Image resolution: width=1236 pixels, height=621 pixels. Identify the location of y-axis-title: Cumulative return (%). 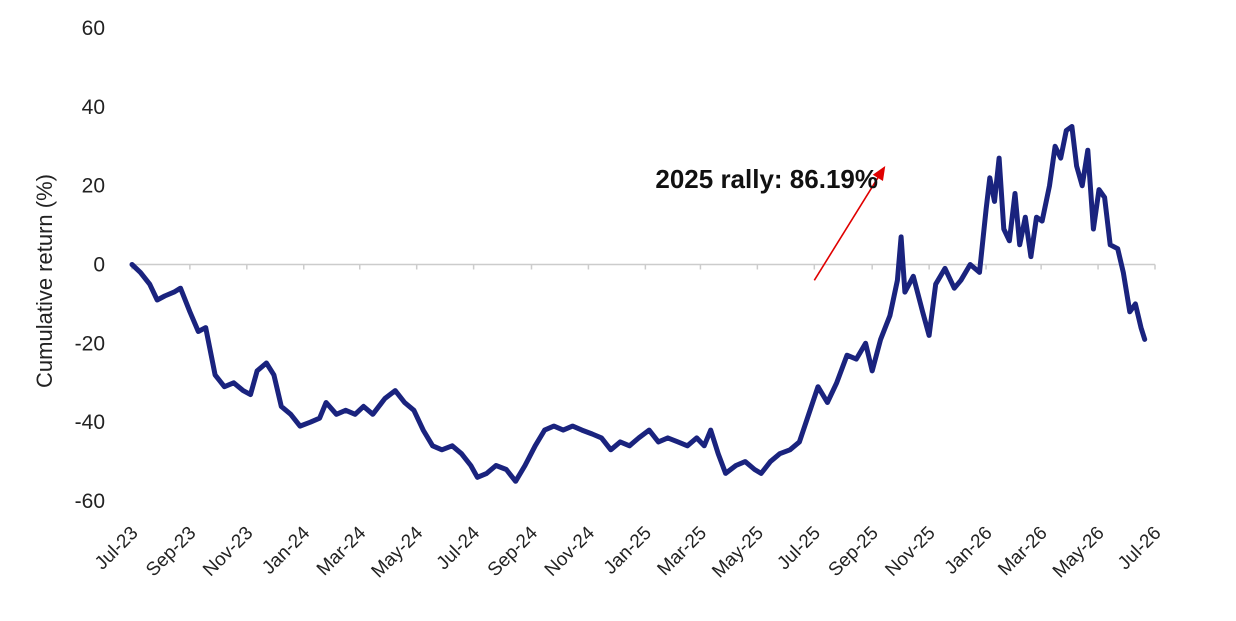
(44, 281).